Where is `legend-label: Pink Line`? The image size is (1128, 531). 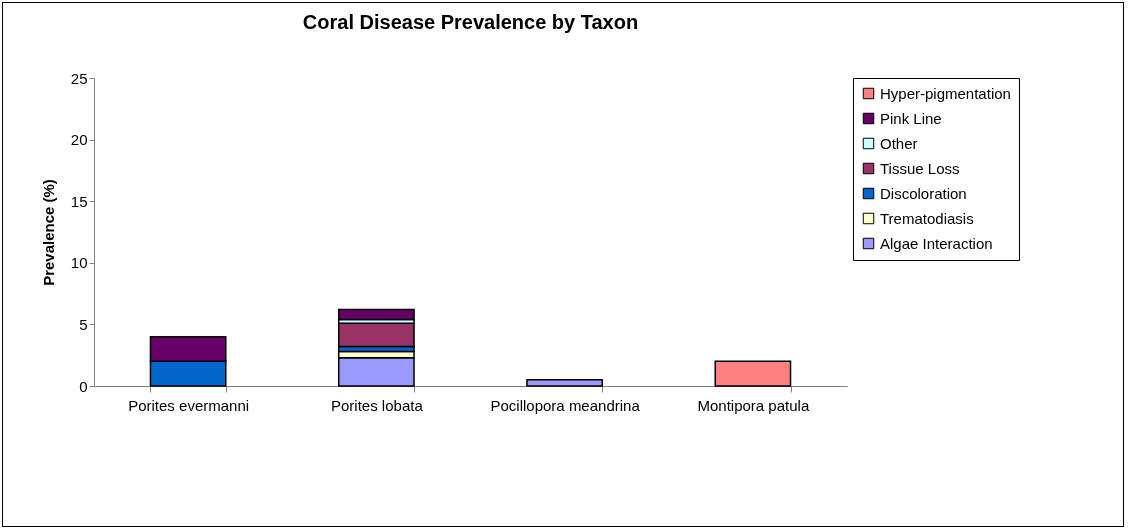 legend-label: Pink Line is located at coordinates (911, 118).